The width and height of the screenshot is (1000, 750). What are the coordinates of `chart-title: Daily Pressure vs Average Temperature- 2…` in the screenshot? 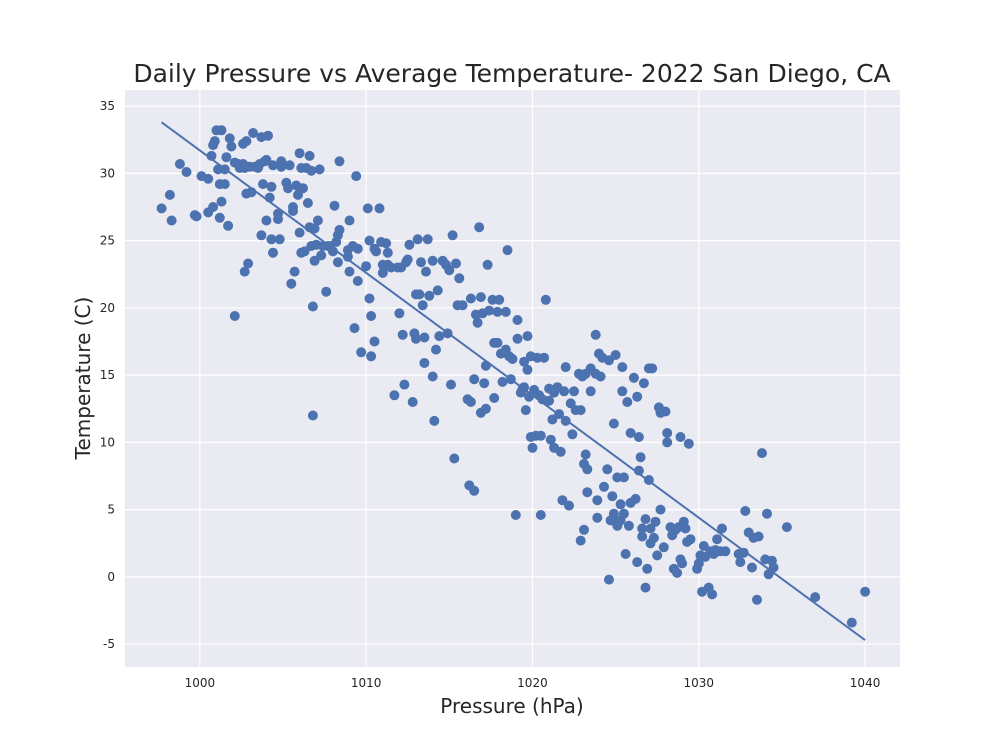 It's located at (511, 73).